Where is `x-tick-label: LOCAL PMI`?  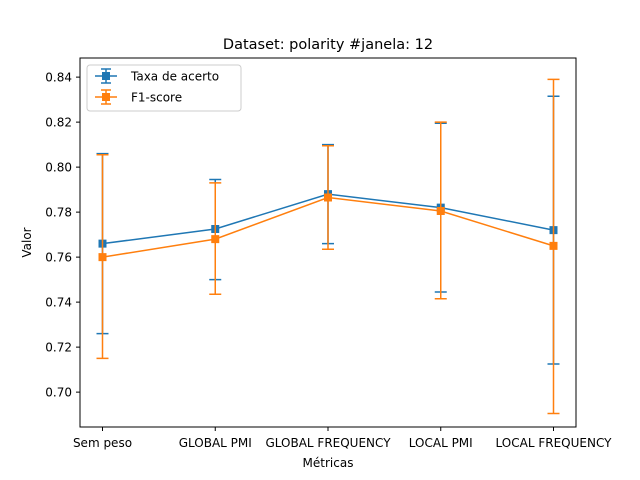
x-tick-label: LOCAL PMI is located at coordinates (441, 443).